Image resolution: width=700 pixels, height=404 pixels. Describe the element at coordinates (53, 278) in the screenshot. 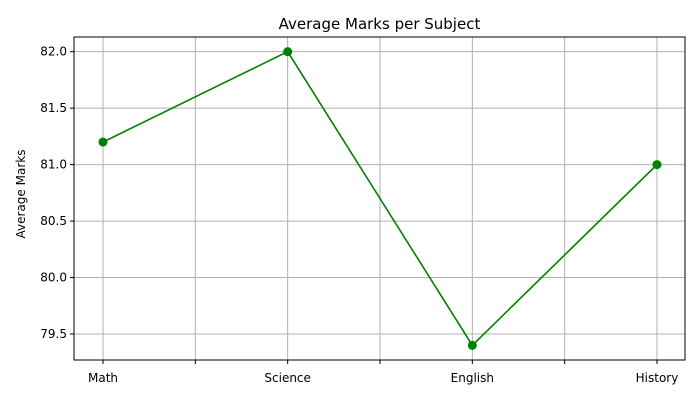

I see `y-tick-label: 80.0` at that location.